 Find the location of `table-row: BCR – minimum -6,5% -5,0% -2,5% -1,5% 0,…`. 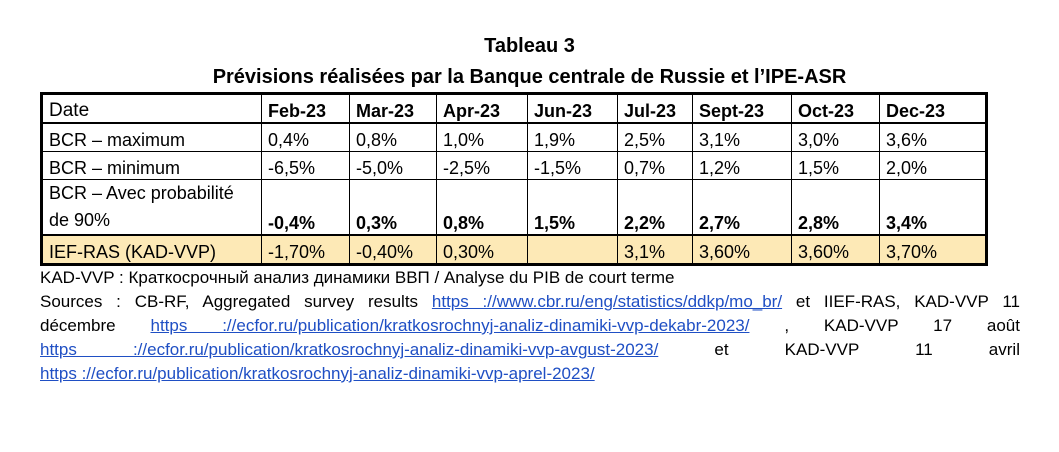

table-row: BCR – minimum -6,5% -5,0% -2,5% -1,5% 0,… is located at coordinates (514, 165).